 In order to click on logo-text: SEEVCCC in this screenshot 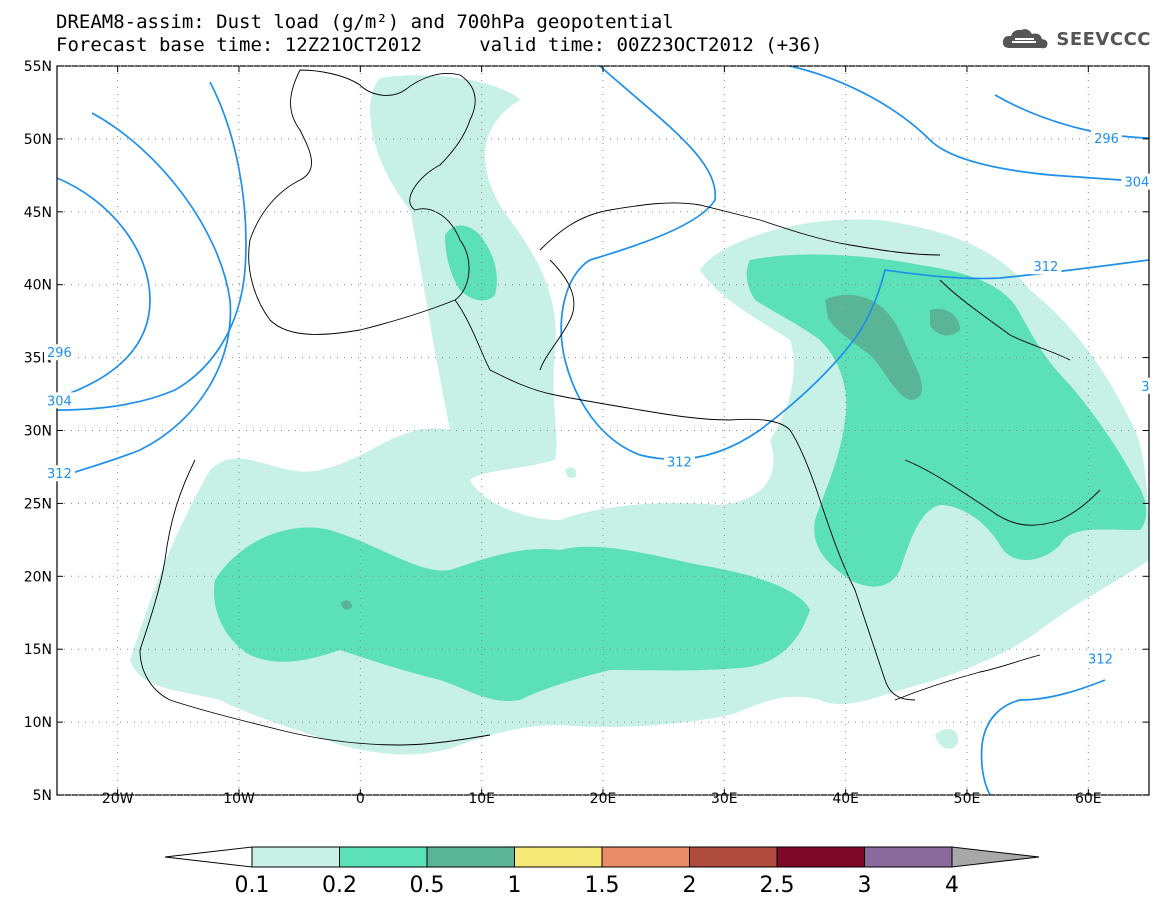, I will do `click(1103, 39)`.